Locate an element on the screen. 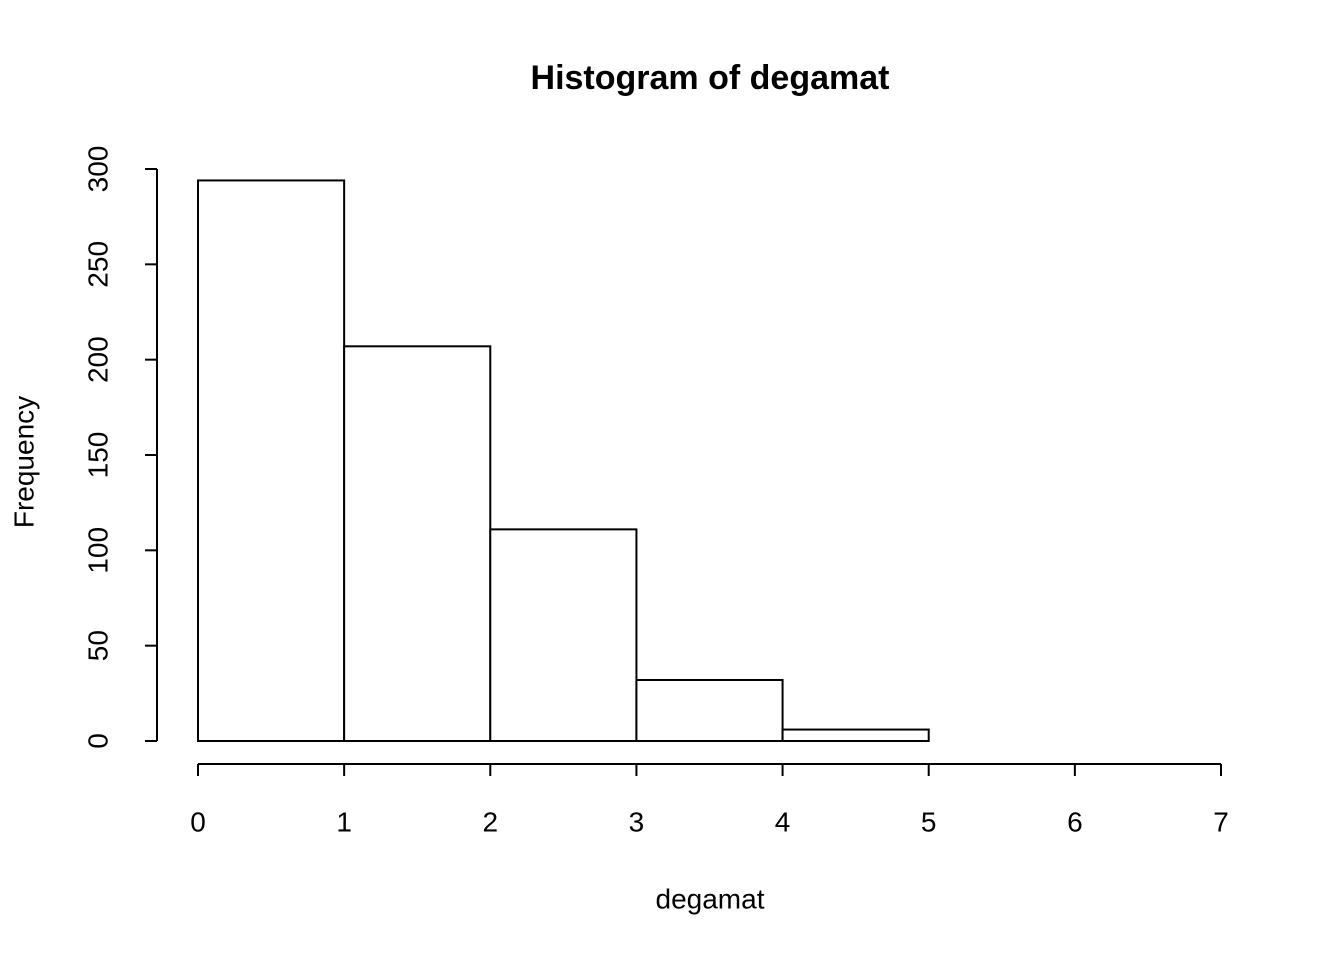 The height and width of the screenshot is (960, 1344). x-axis-label: degamat is located at coordinates (710, 898).